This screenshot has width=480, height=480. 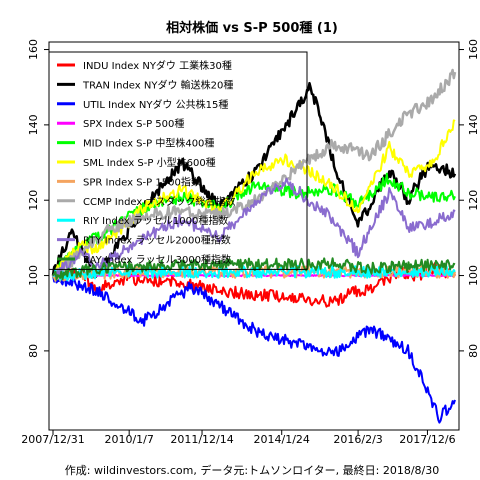 What do you see at coordinates (33, 200) in the screenshot?
I see `y-tick-label-left-2: 120` at bounding box center [33, 200].